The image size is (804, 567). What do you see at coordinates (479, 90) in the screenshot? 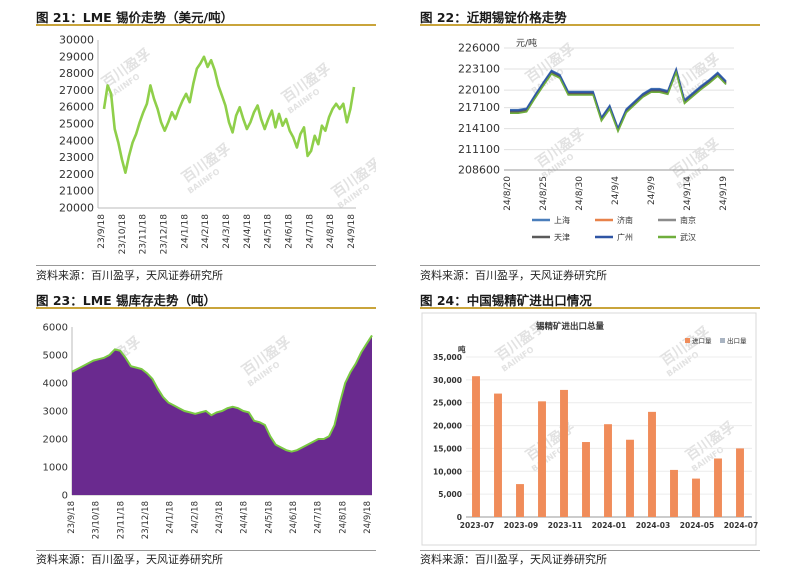
I see `y-tick-label: 220100` at bounding box center [479, 90].